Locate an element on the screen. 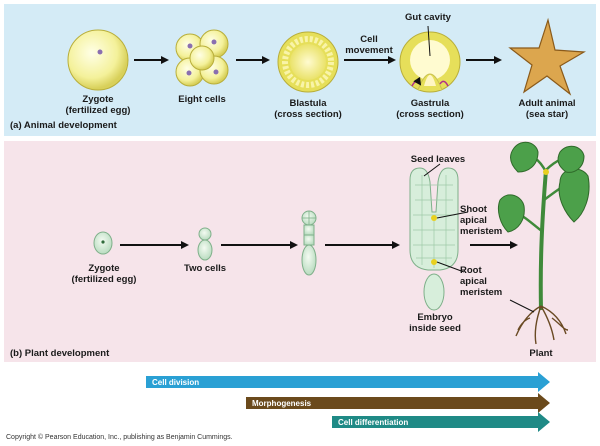  blastula-illustration is located at coordinates (308, 62).